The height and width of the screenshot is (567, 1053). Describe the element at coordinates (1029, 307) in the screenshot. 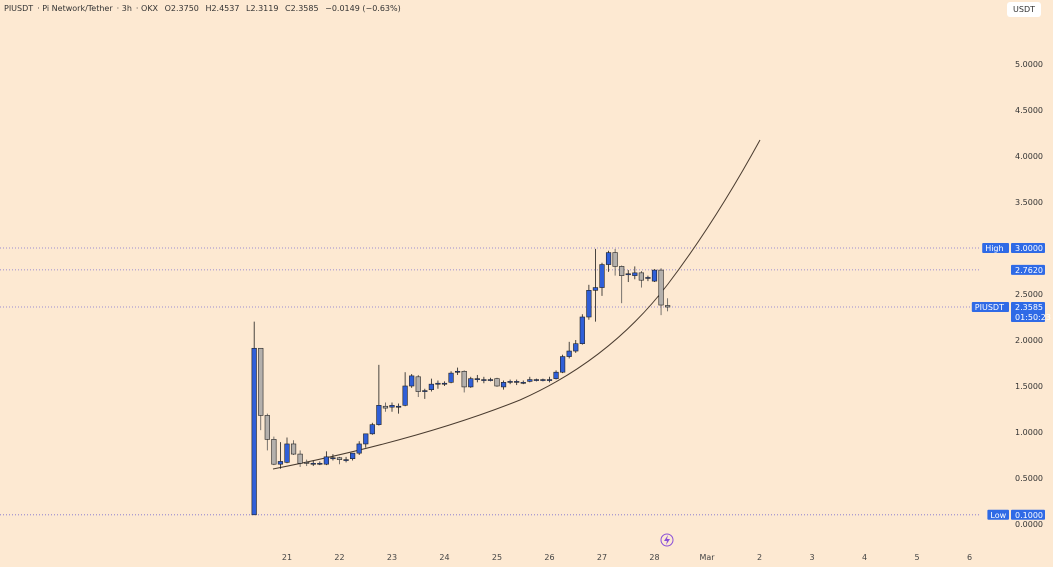

I see `price-tag-value: 2.3585` at that location.